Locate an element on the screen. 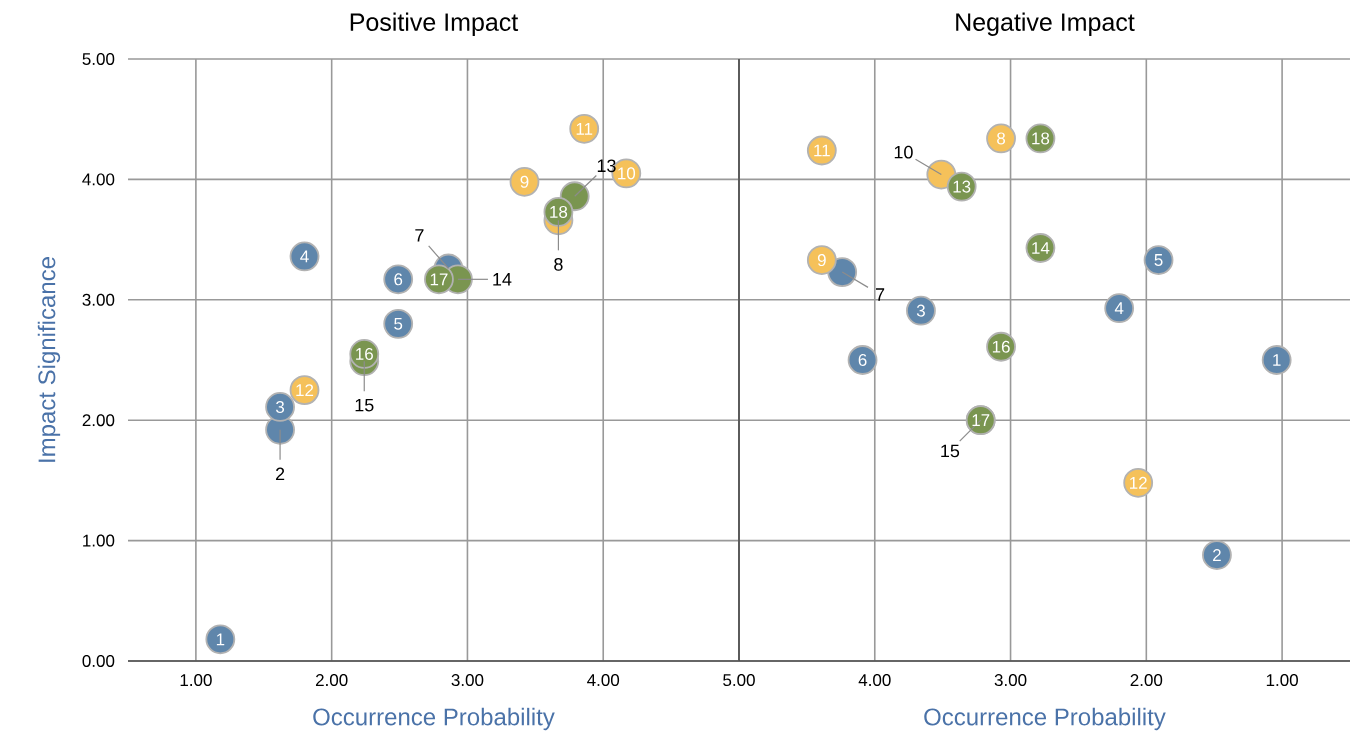 The width and height of the screenshot is (1350, 748). chart-title: Negative Impact is located at coordinates (1045, 24).